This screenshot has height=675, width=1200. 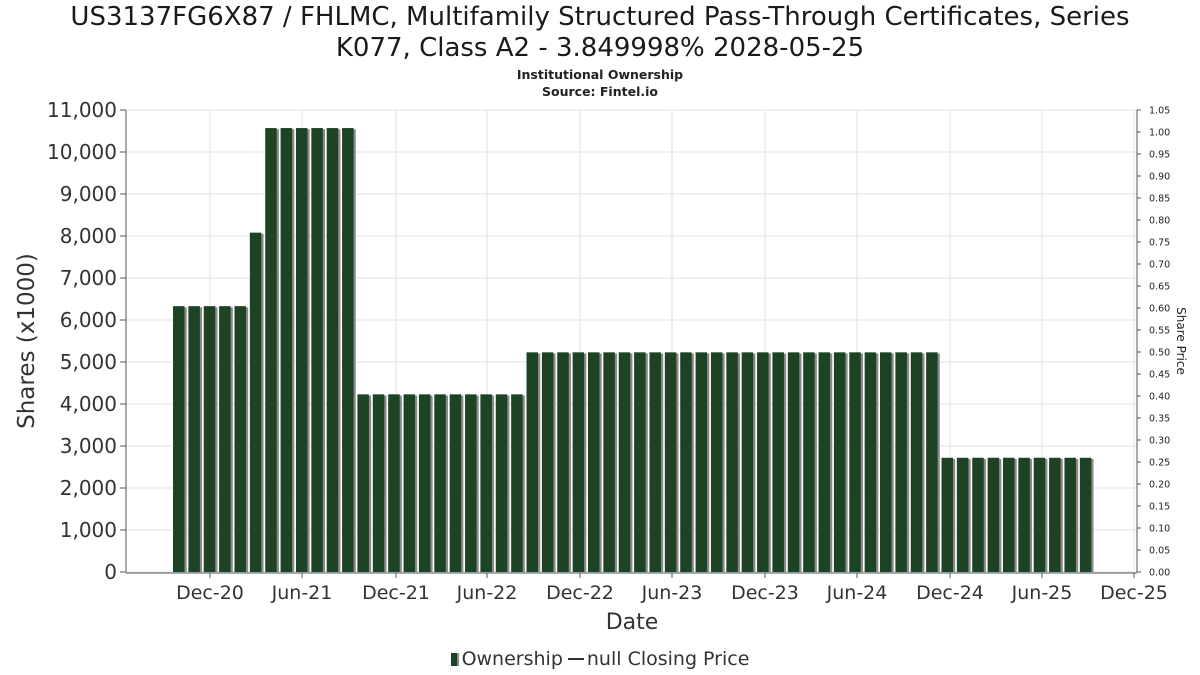 What do you see at coordinates (302, 593) in the screenshot?
I see `x-tick-label: Jun-21` at bounding box center [302, 593].